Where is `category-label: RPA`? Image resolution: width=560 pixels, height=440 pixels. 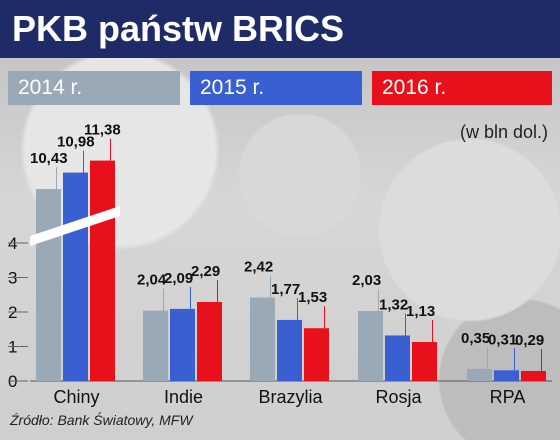
category-label: RPA is located at coordinates (508, 397).